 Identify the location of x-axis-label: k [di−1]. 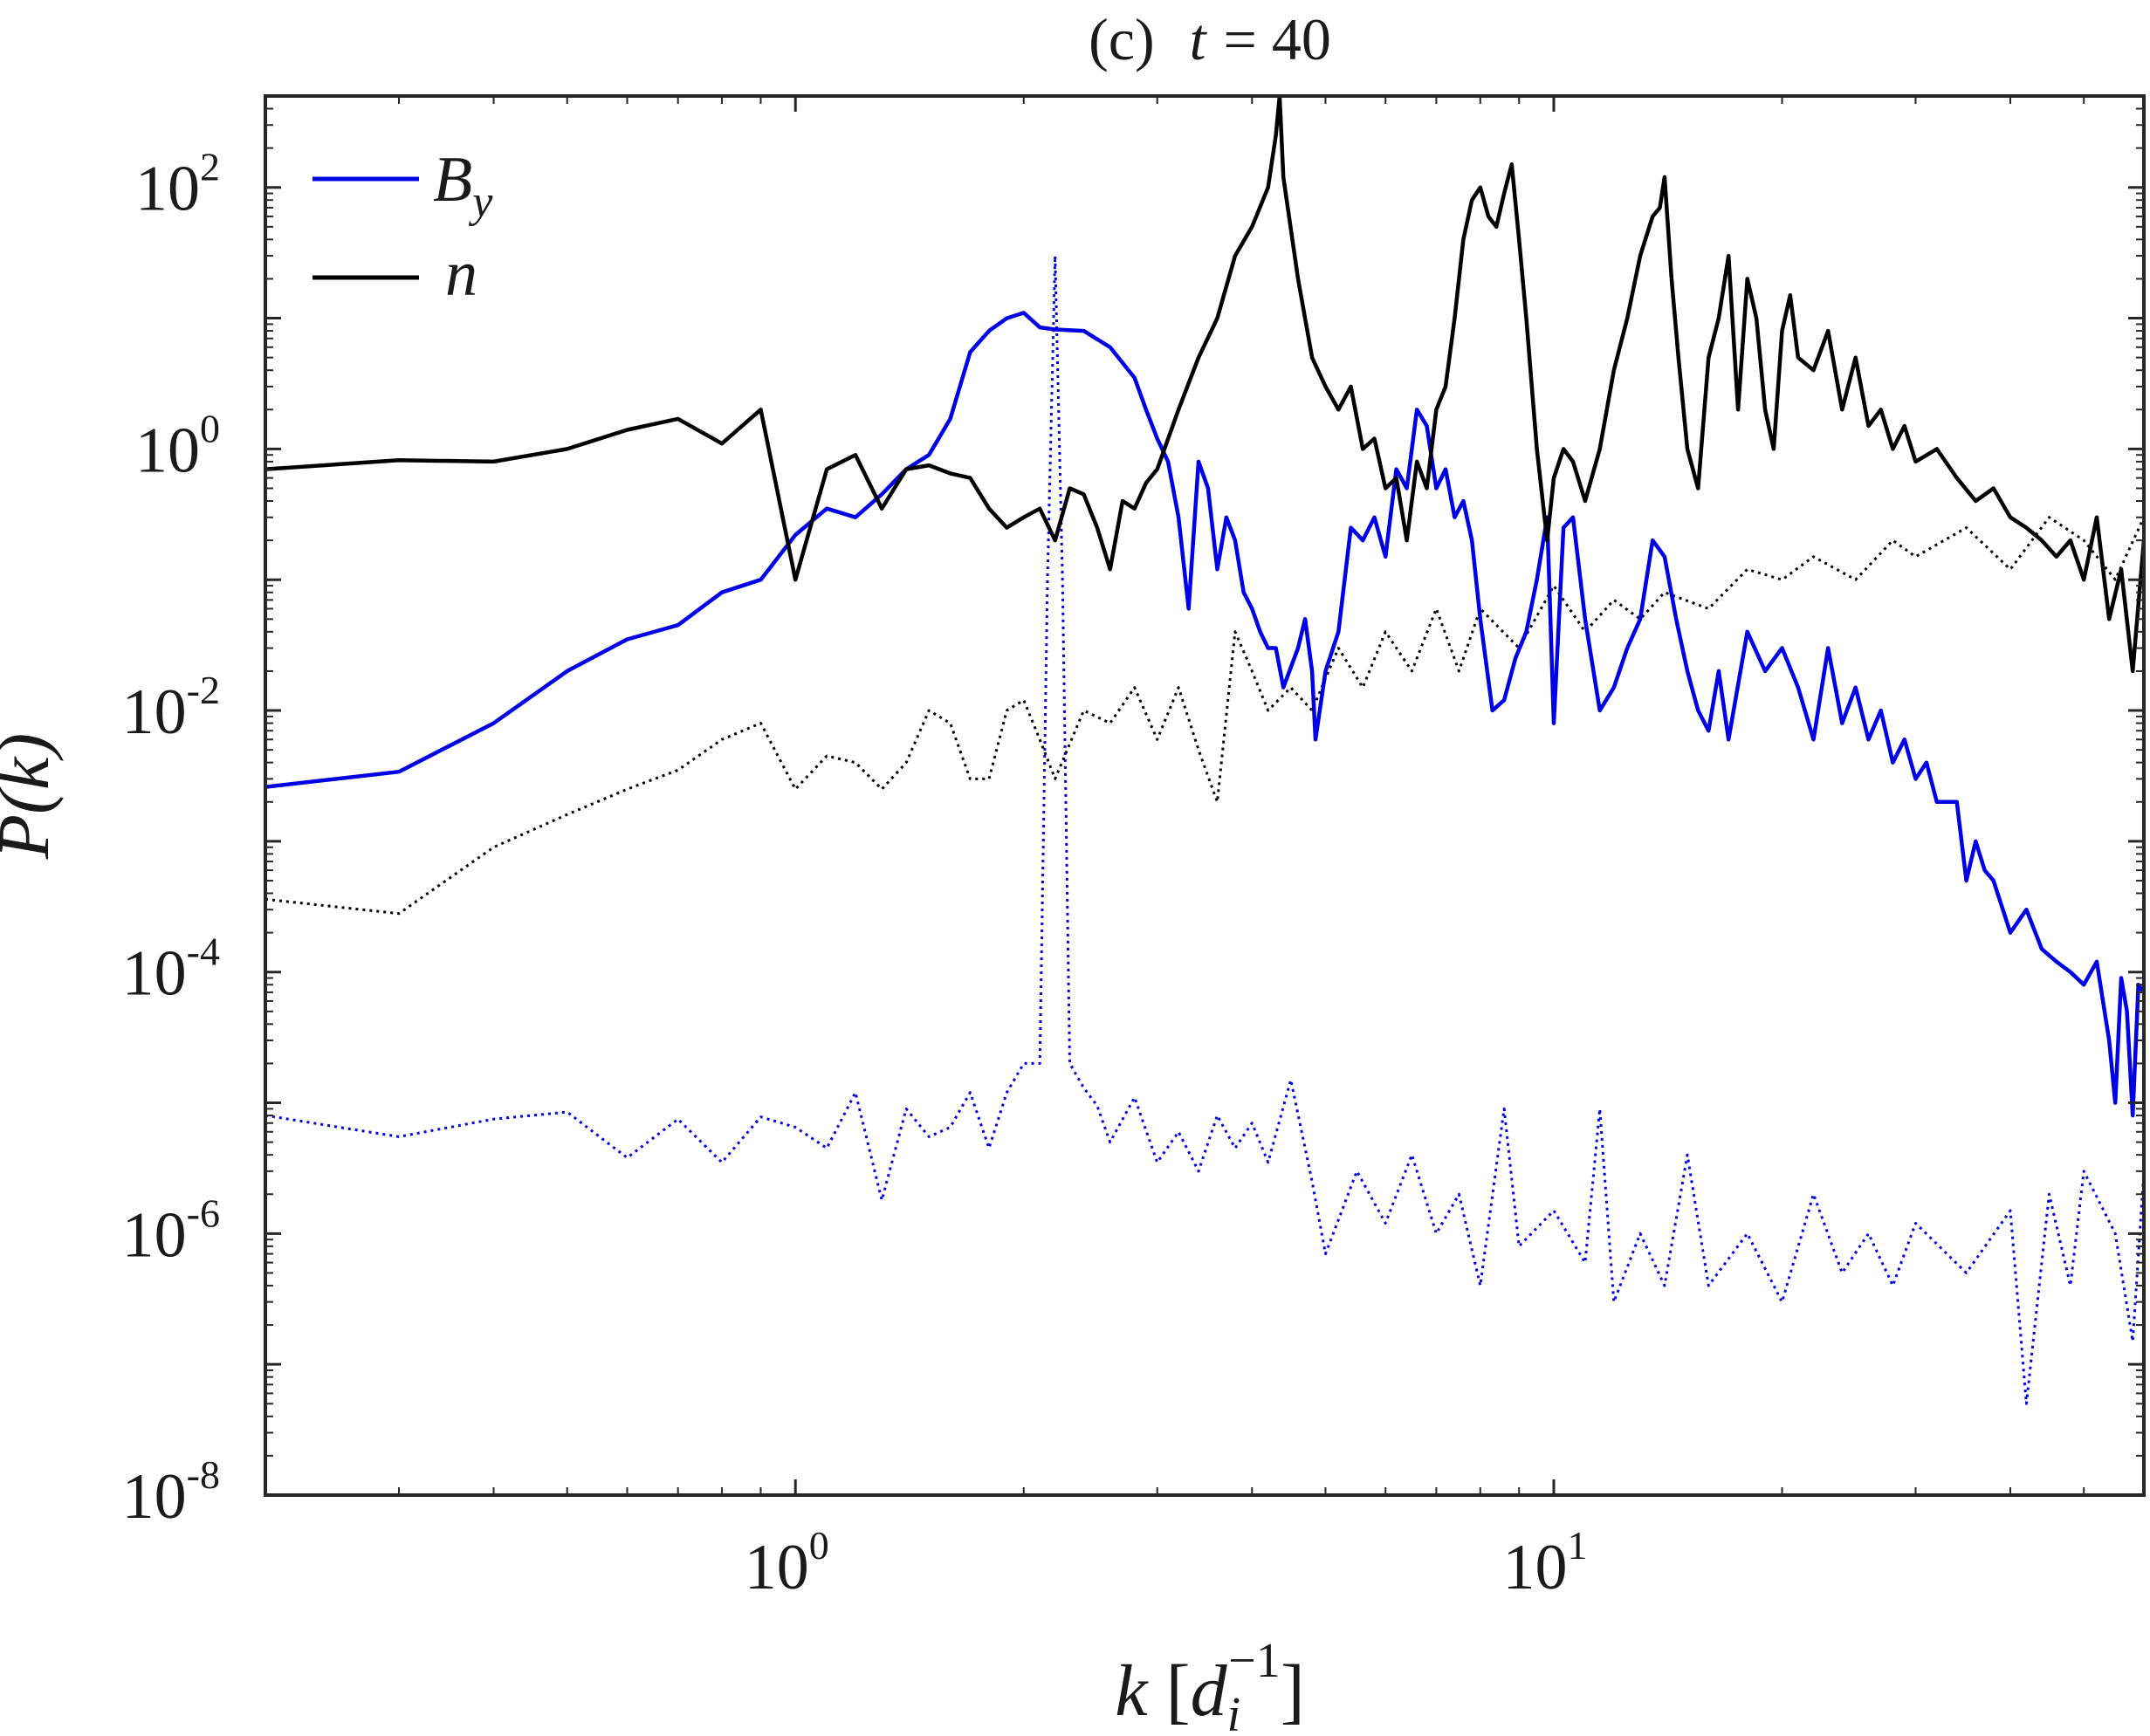
(1209, 1685).